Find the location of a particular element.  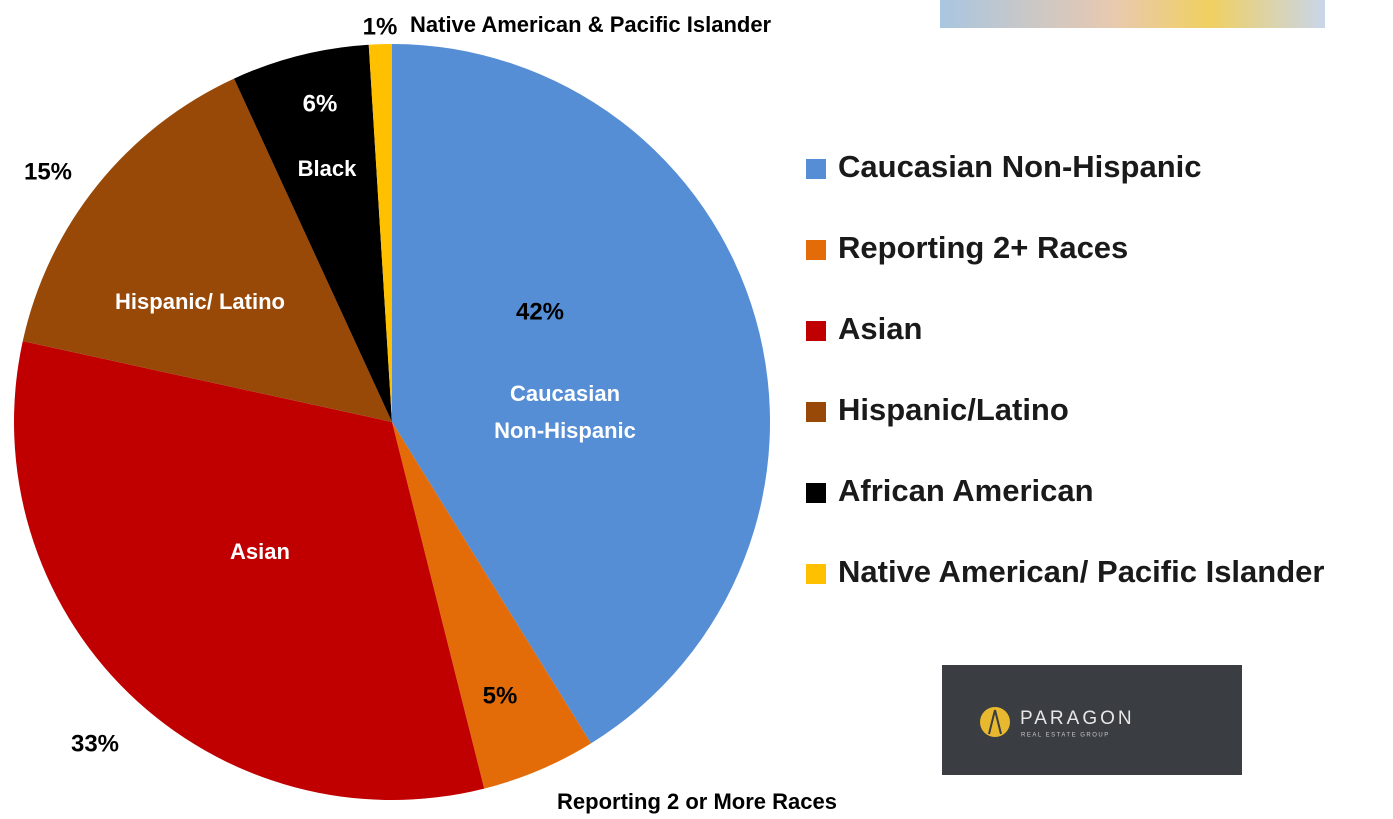

logo-mark is located at coordinates (995, 722).